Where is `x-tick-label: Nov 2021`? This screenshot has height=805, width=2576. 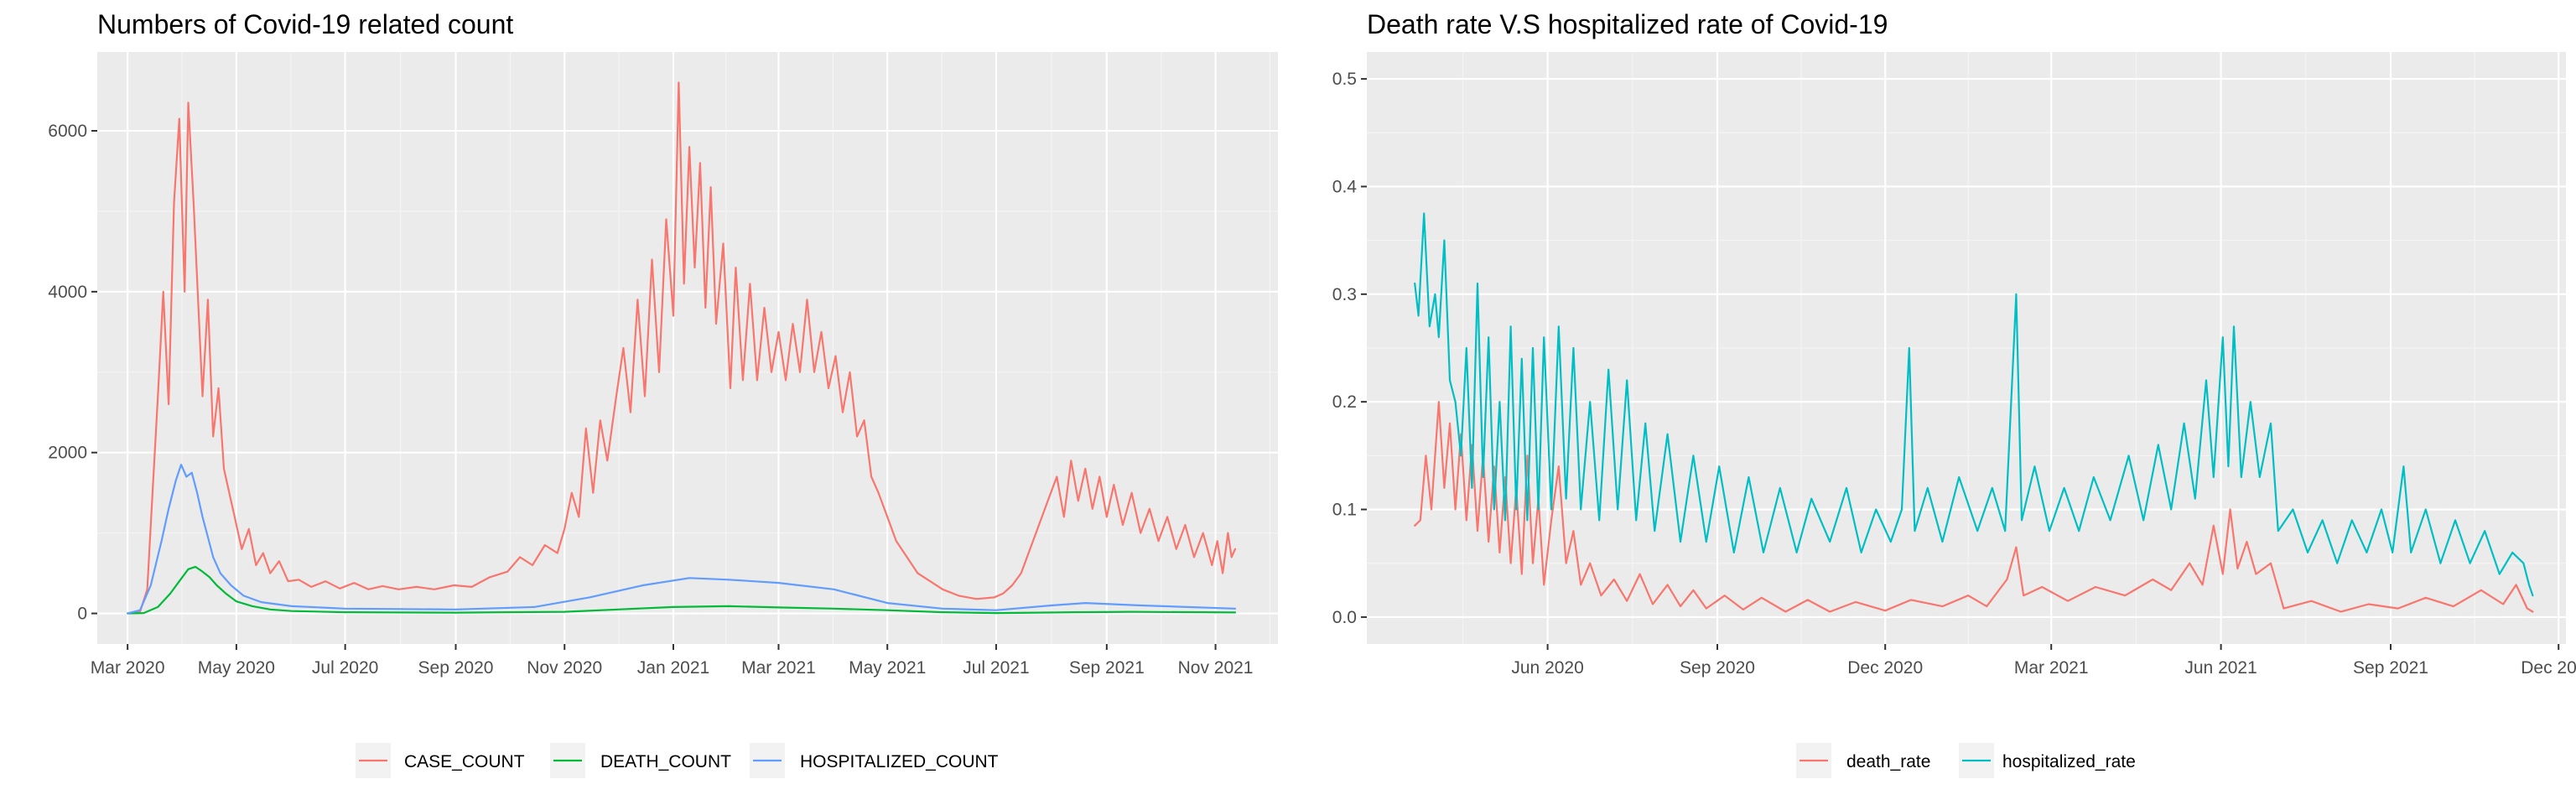
x-tick-label: Nov 2021 is located at coordinates (1216, 668).